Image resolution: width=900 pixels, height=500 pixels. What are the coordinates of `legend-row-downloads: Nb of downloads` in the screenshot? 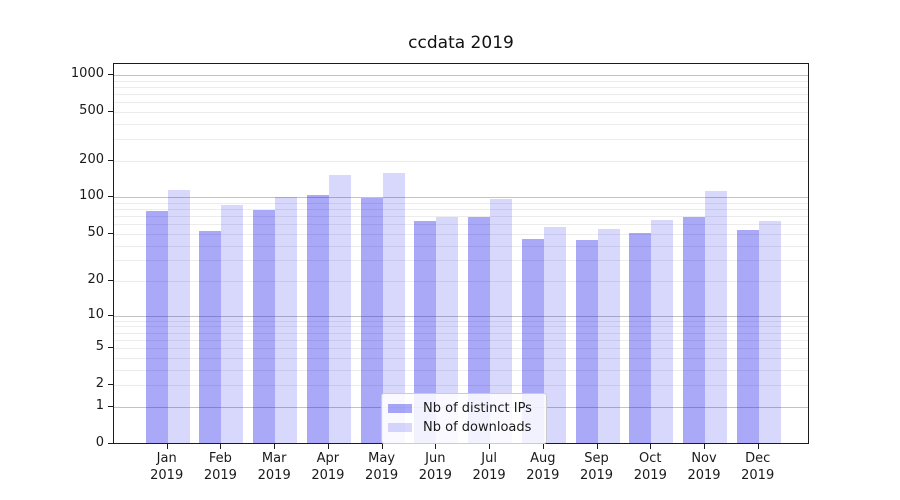 It's located at (460, 427).